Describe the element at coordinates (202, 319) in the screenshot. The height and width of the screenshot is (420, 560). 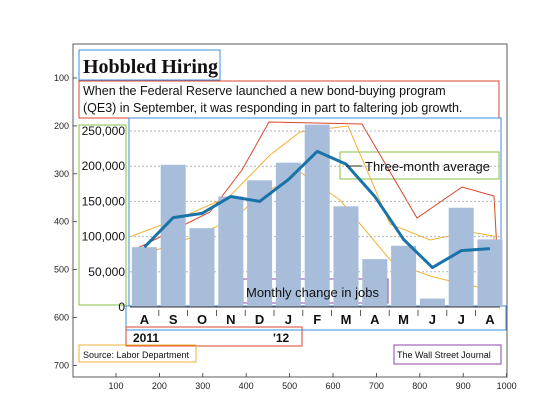
I see `month-label: O` at that location.